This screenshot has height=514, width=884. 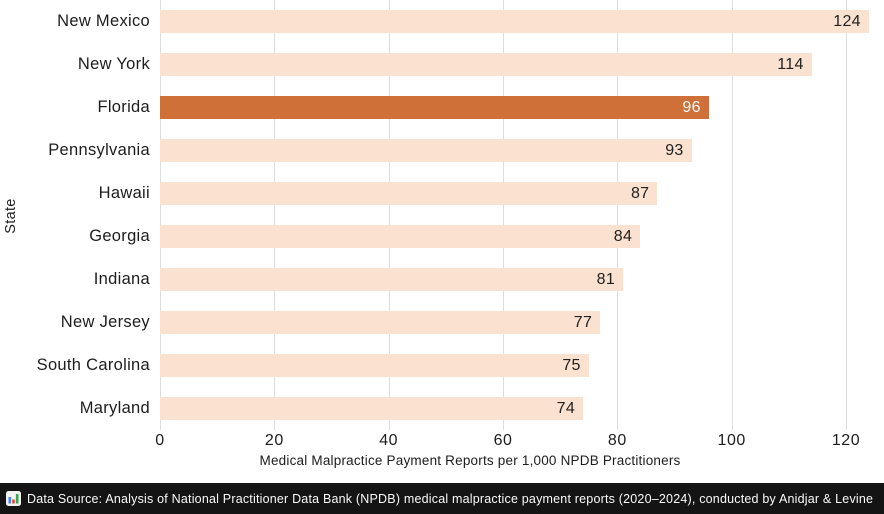 I want to click on value-label: 96, so click(x=691, y=107).